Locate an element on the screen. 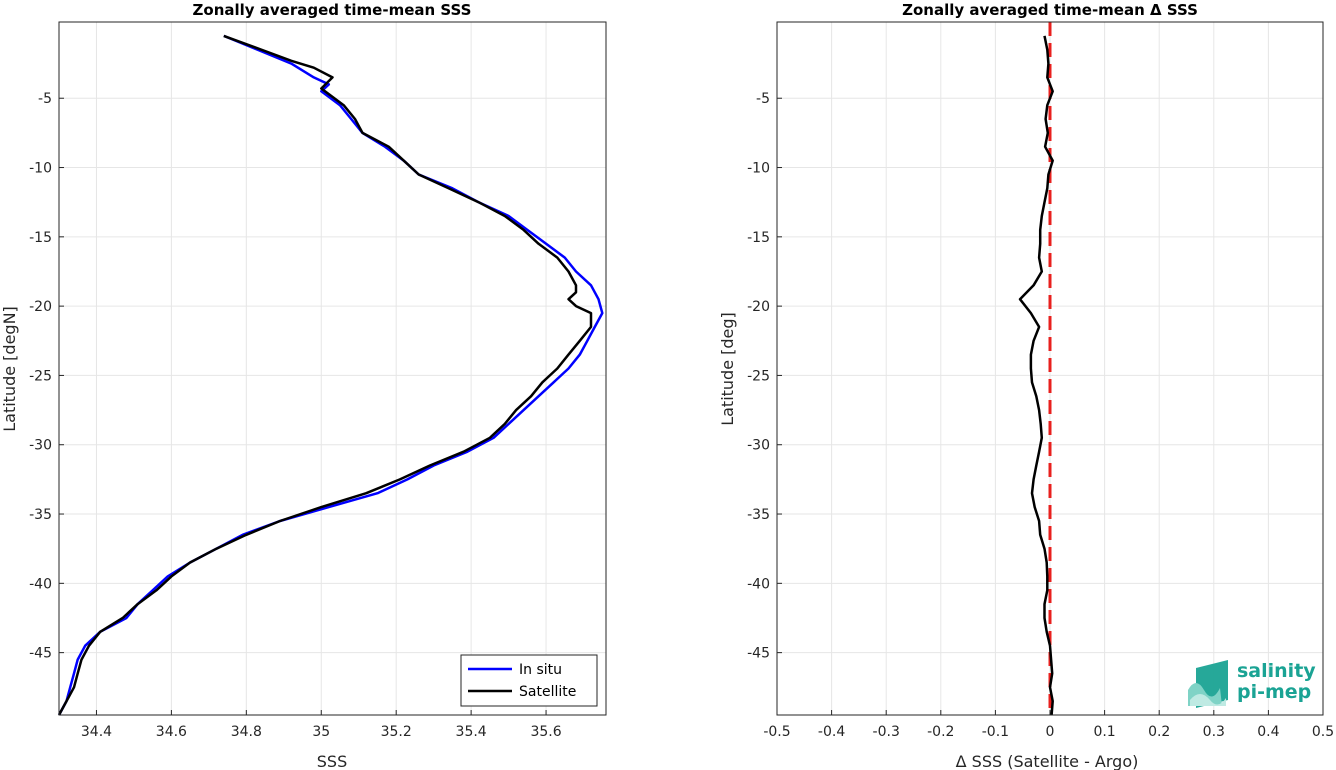 Image resolution: width=1336 pixels, height=770 pixels. x-tick-label: -0.4 is located at coordinates (831, 732).